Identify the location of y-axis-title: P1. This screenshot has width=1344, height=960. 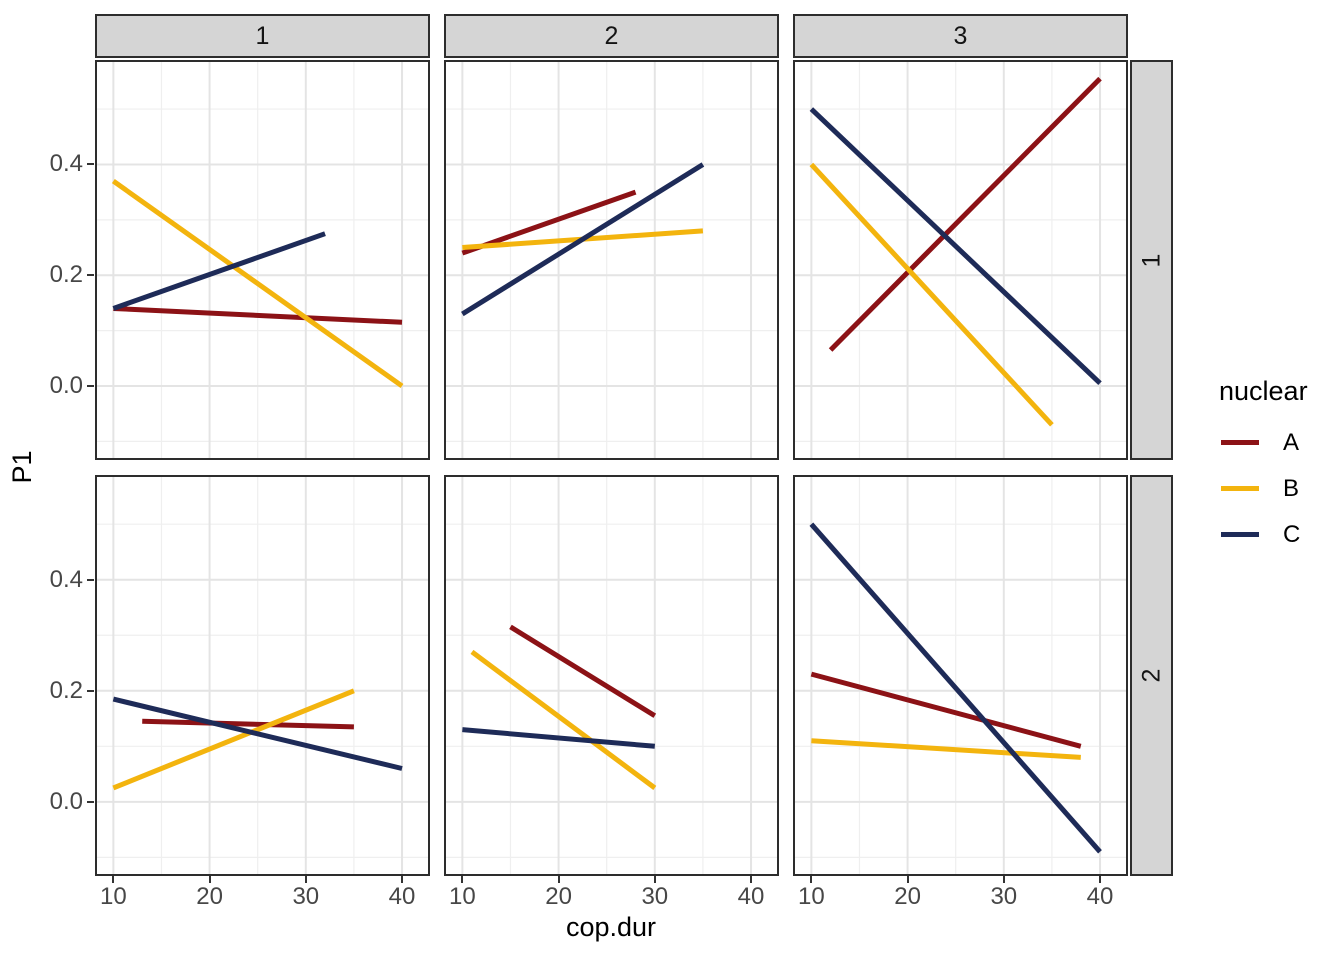
(21, 467).